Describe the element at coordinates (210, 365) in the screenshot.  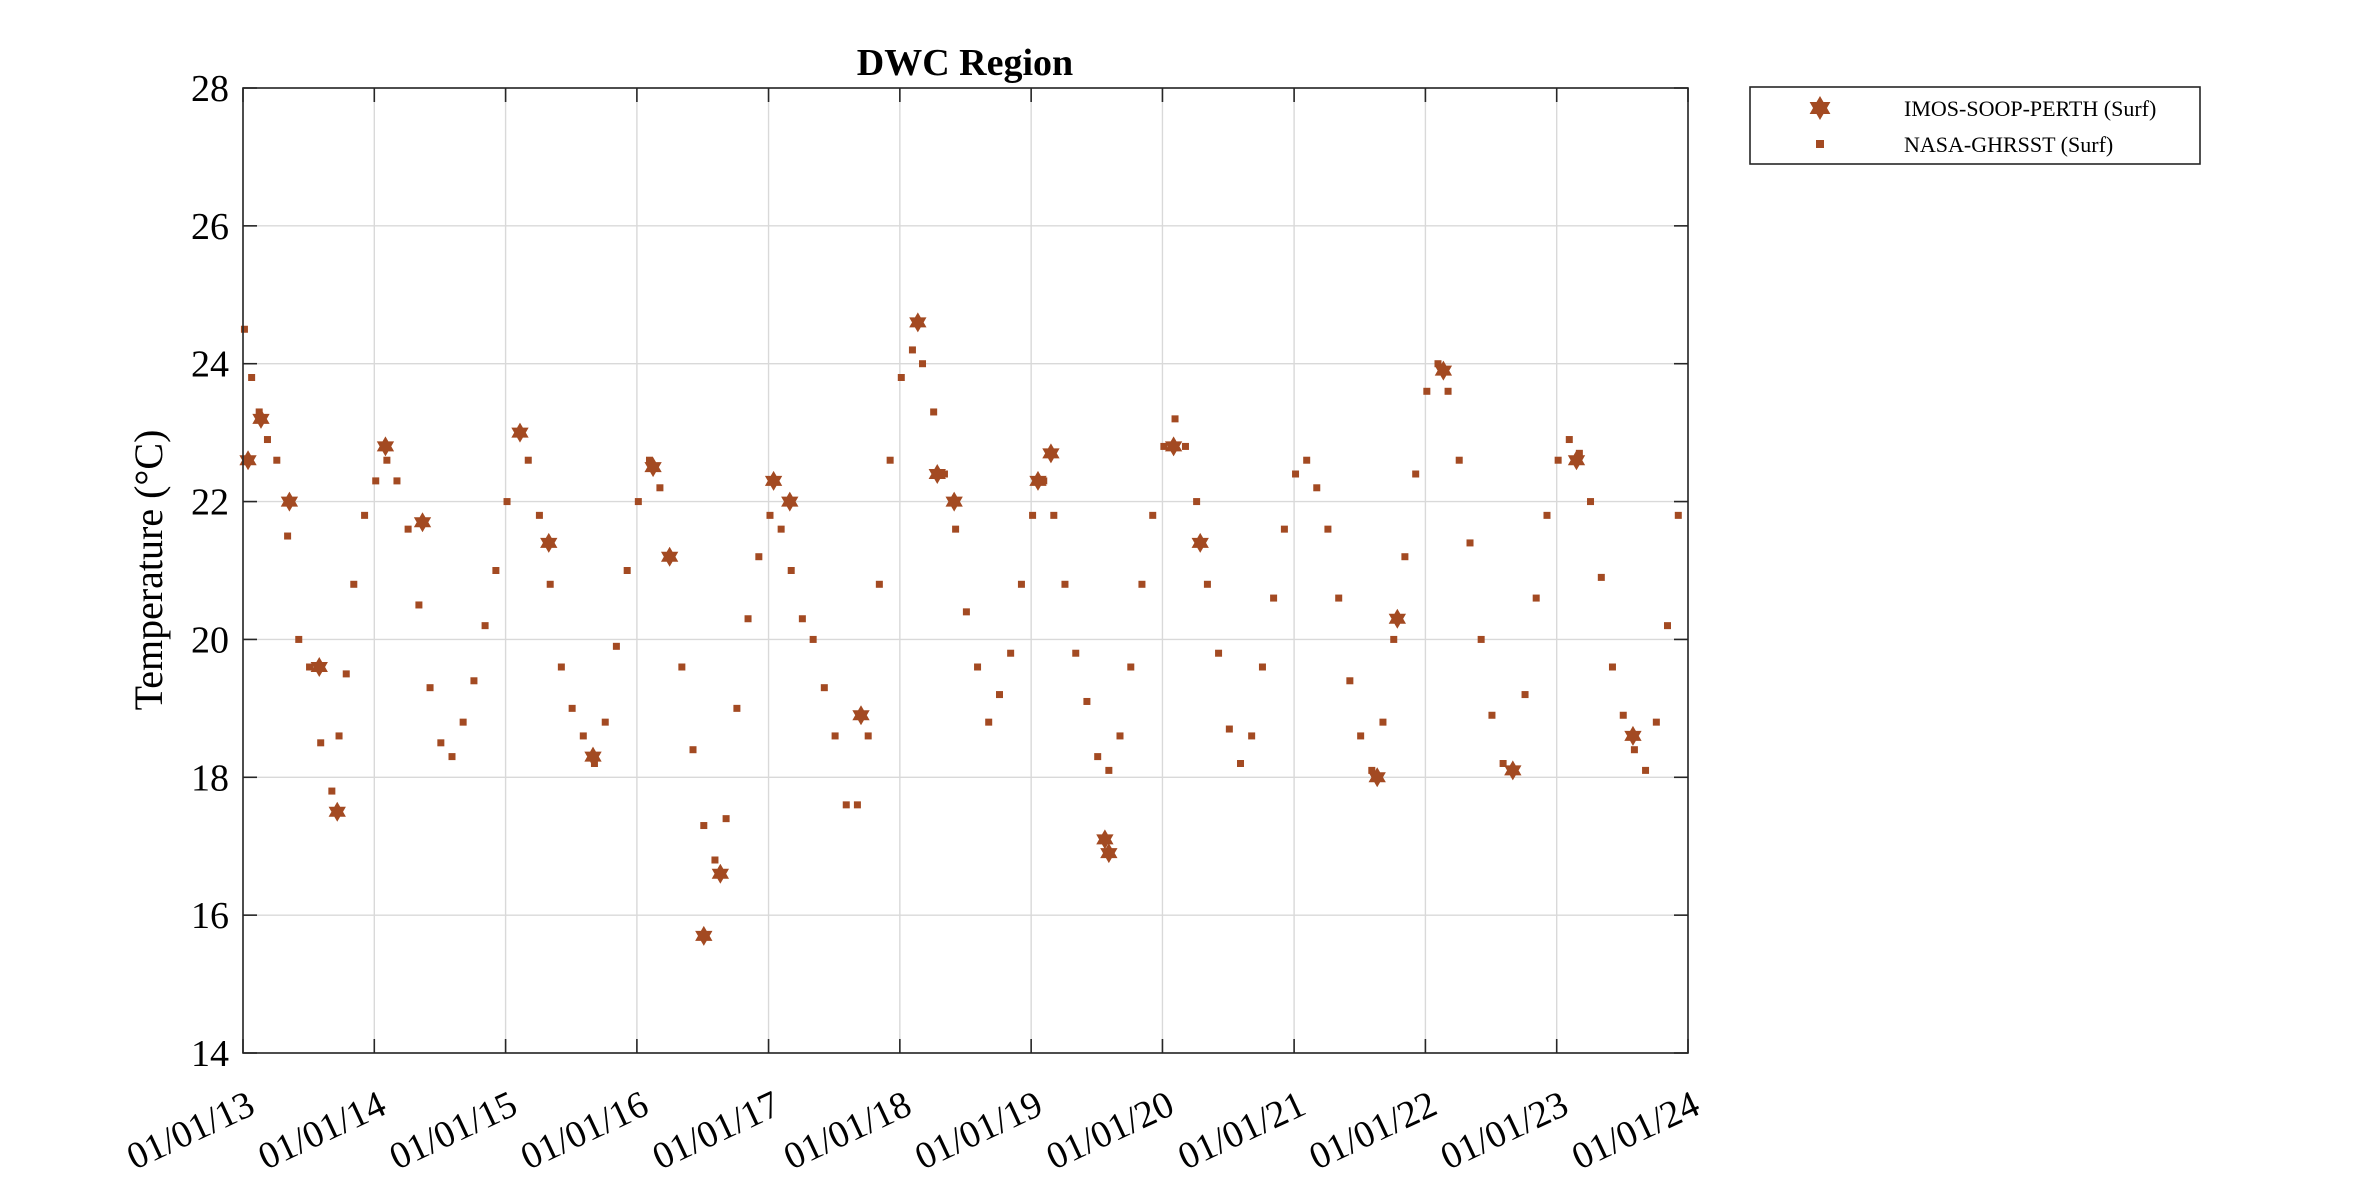
I see `y-tick-label: 24` at that location.